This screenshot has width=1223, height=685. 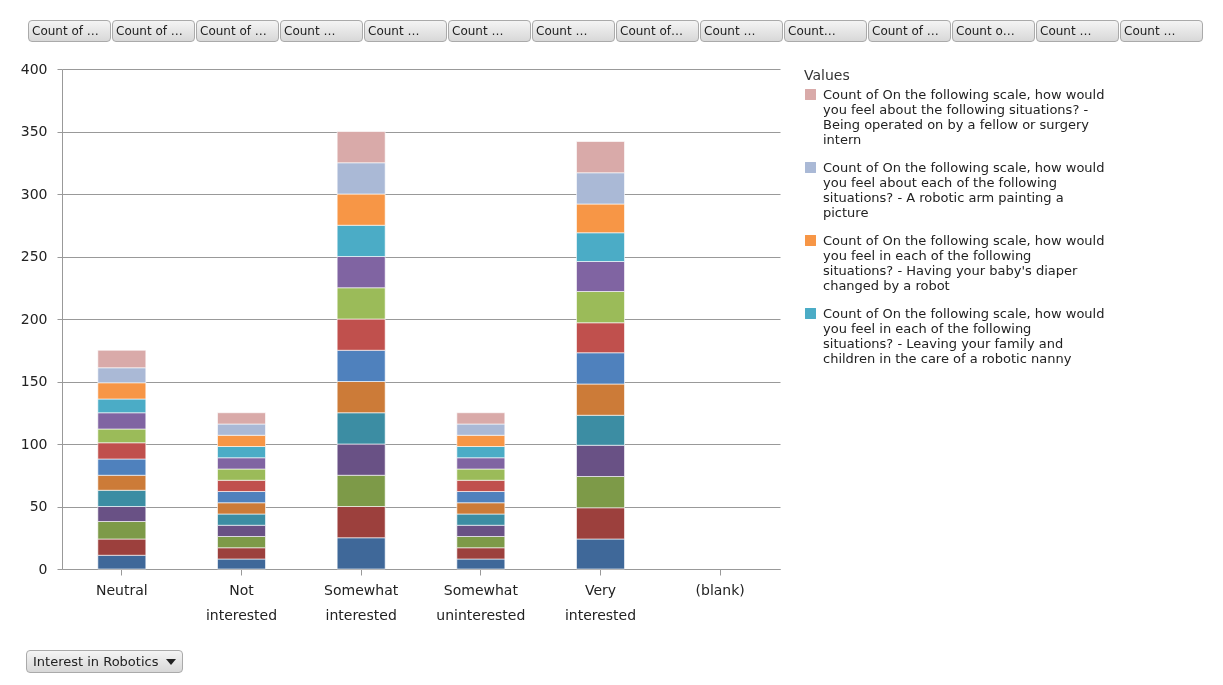 I want to click on y-tick-label: 350, so click(x=34, y=131).